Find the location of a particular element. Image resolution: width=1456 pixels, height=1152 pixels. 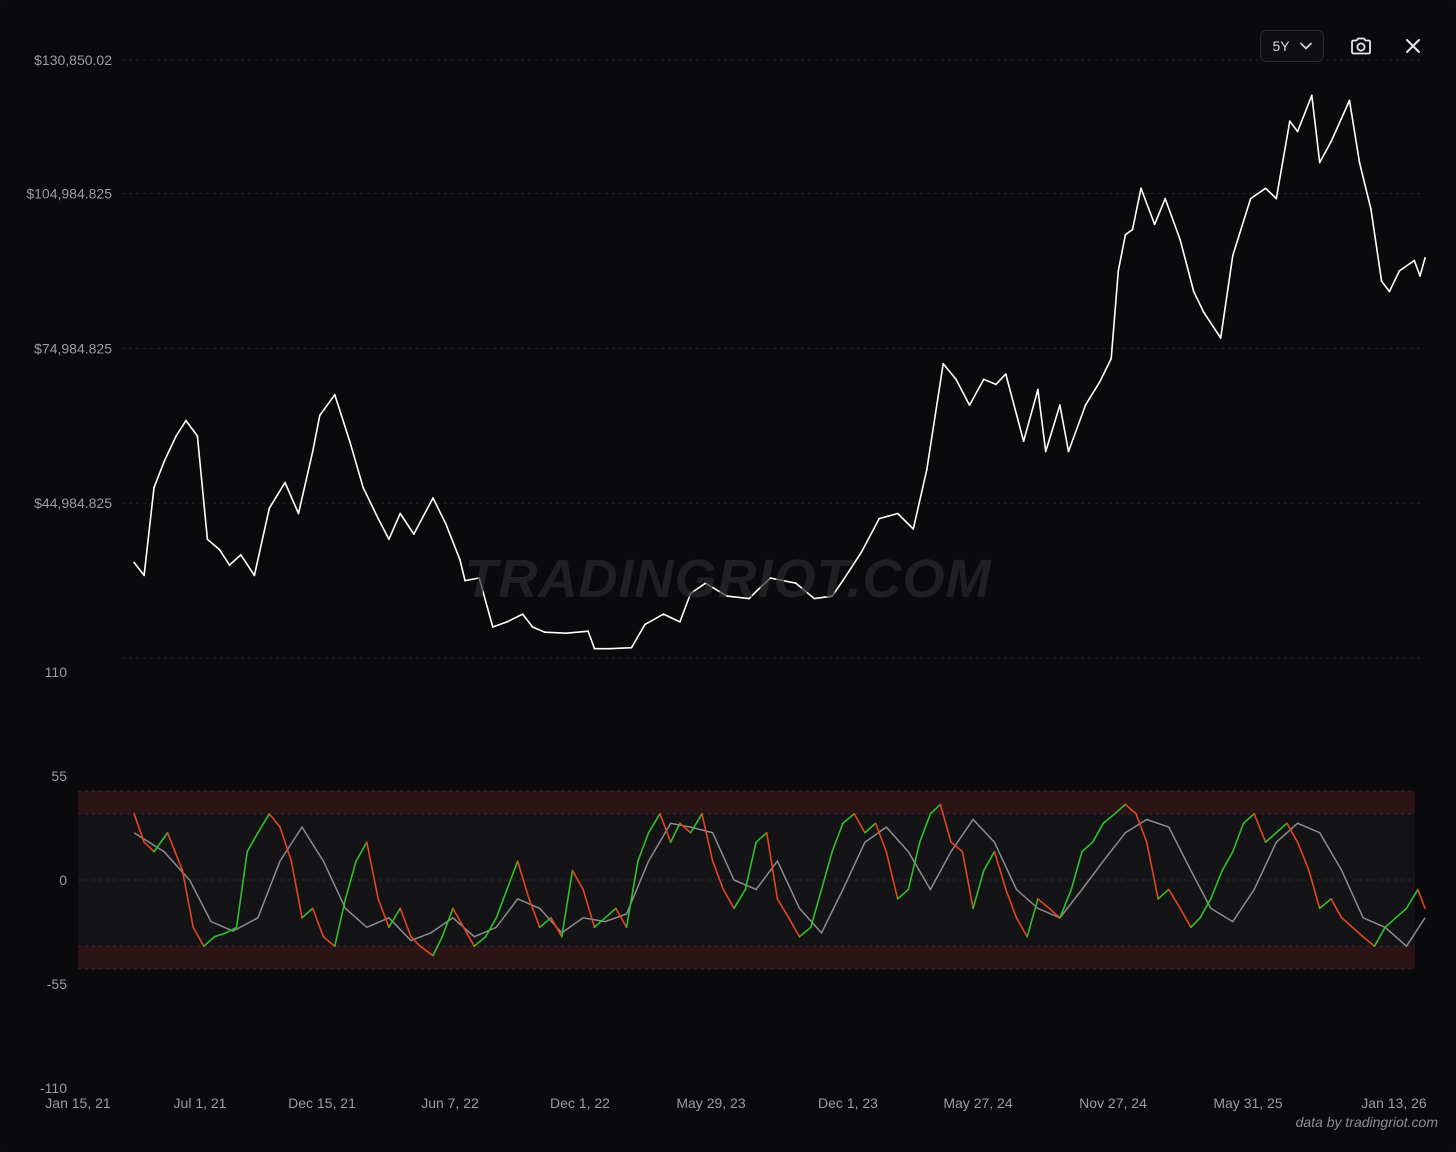

signal-line is located at coordinates (779, 883).